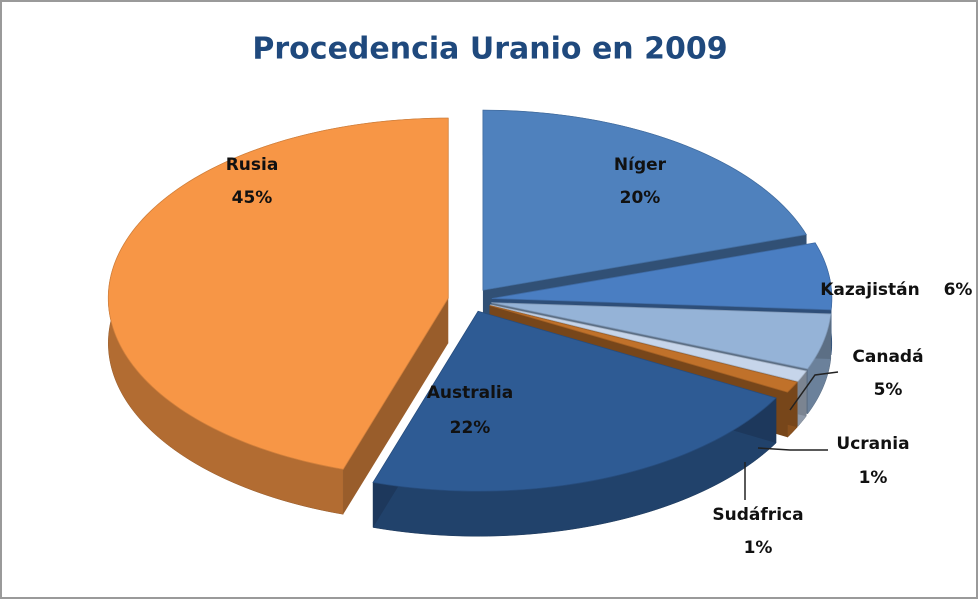 The width and height of the screenshot is (978, 599). I want to click on slice-edge, so click(396, 406).